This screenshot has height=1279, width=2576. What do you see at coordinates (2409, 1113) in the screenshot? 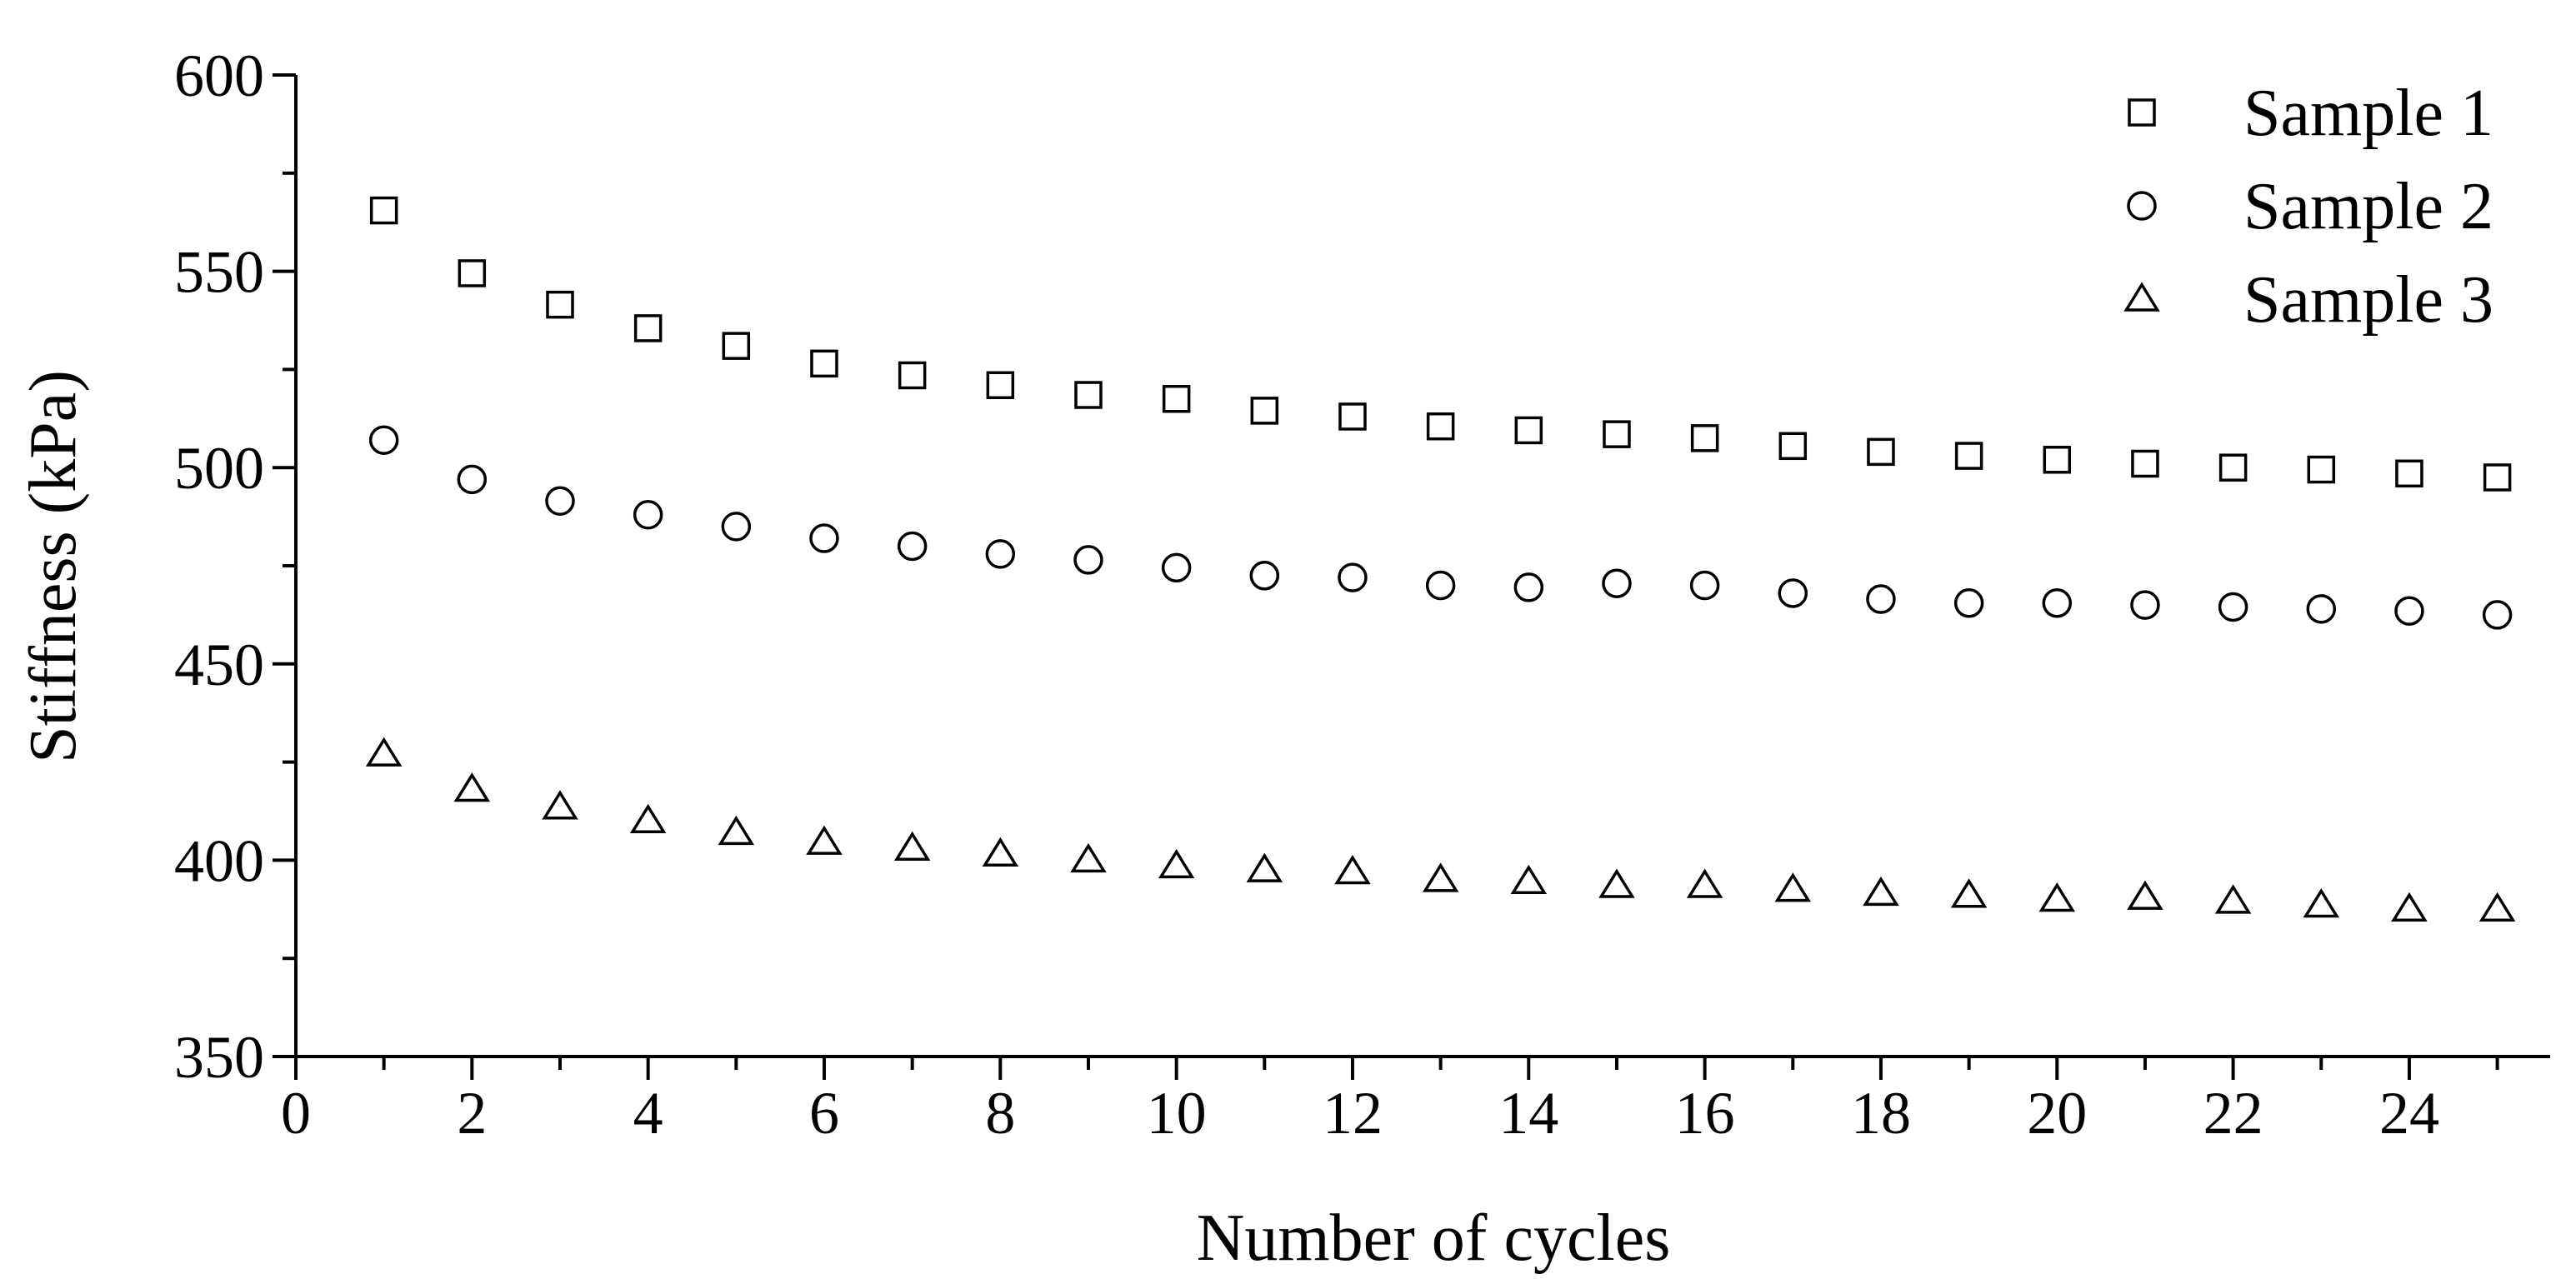
I see `x-tick-label: 24` at bounding box center [2409, 1113].